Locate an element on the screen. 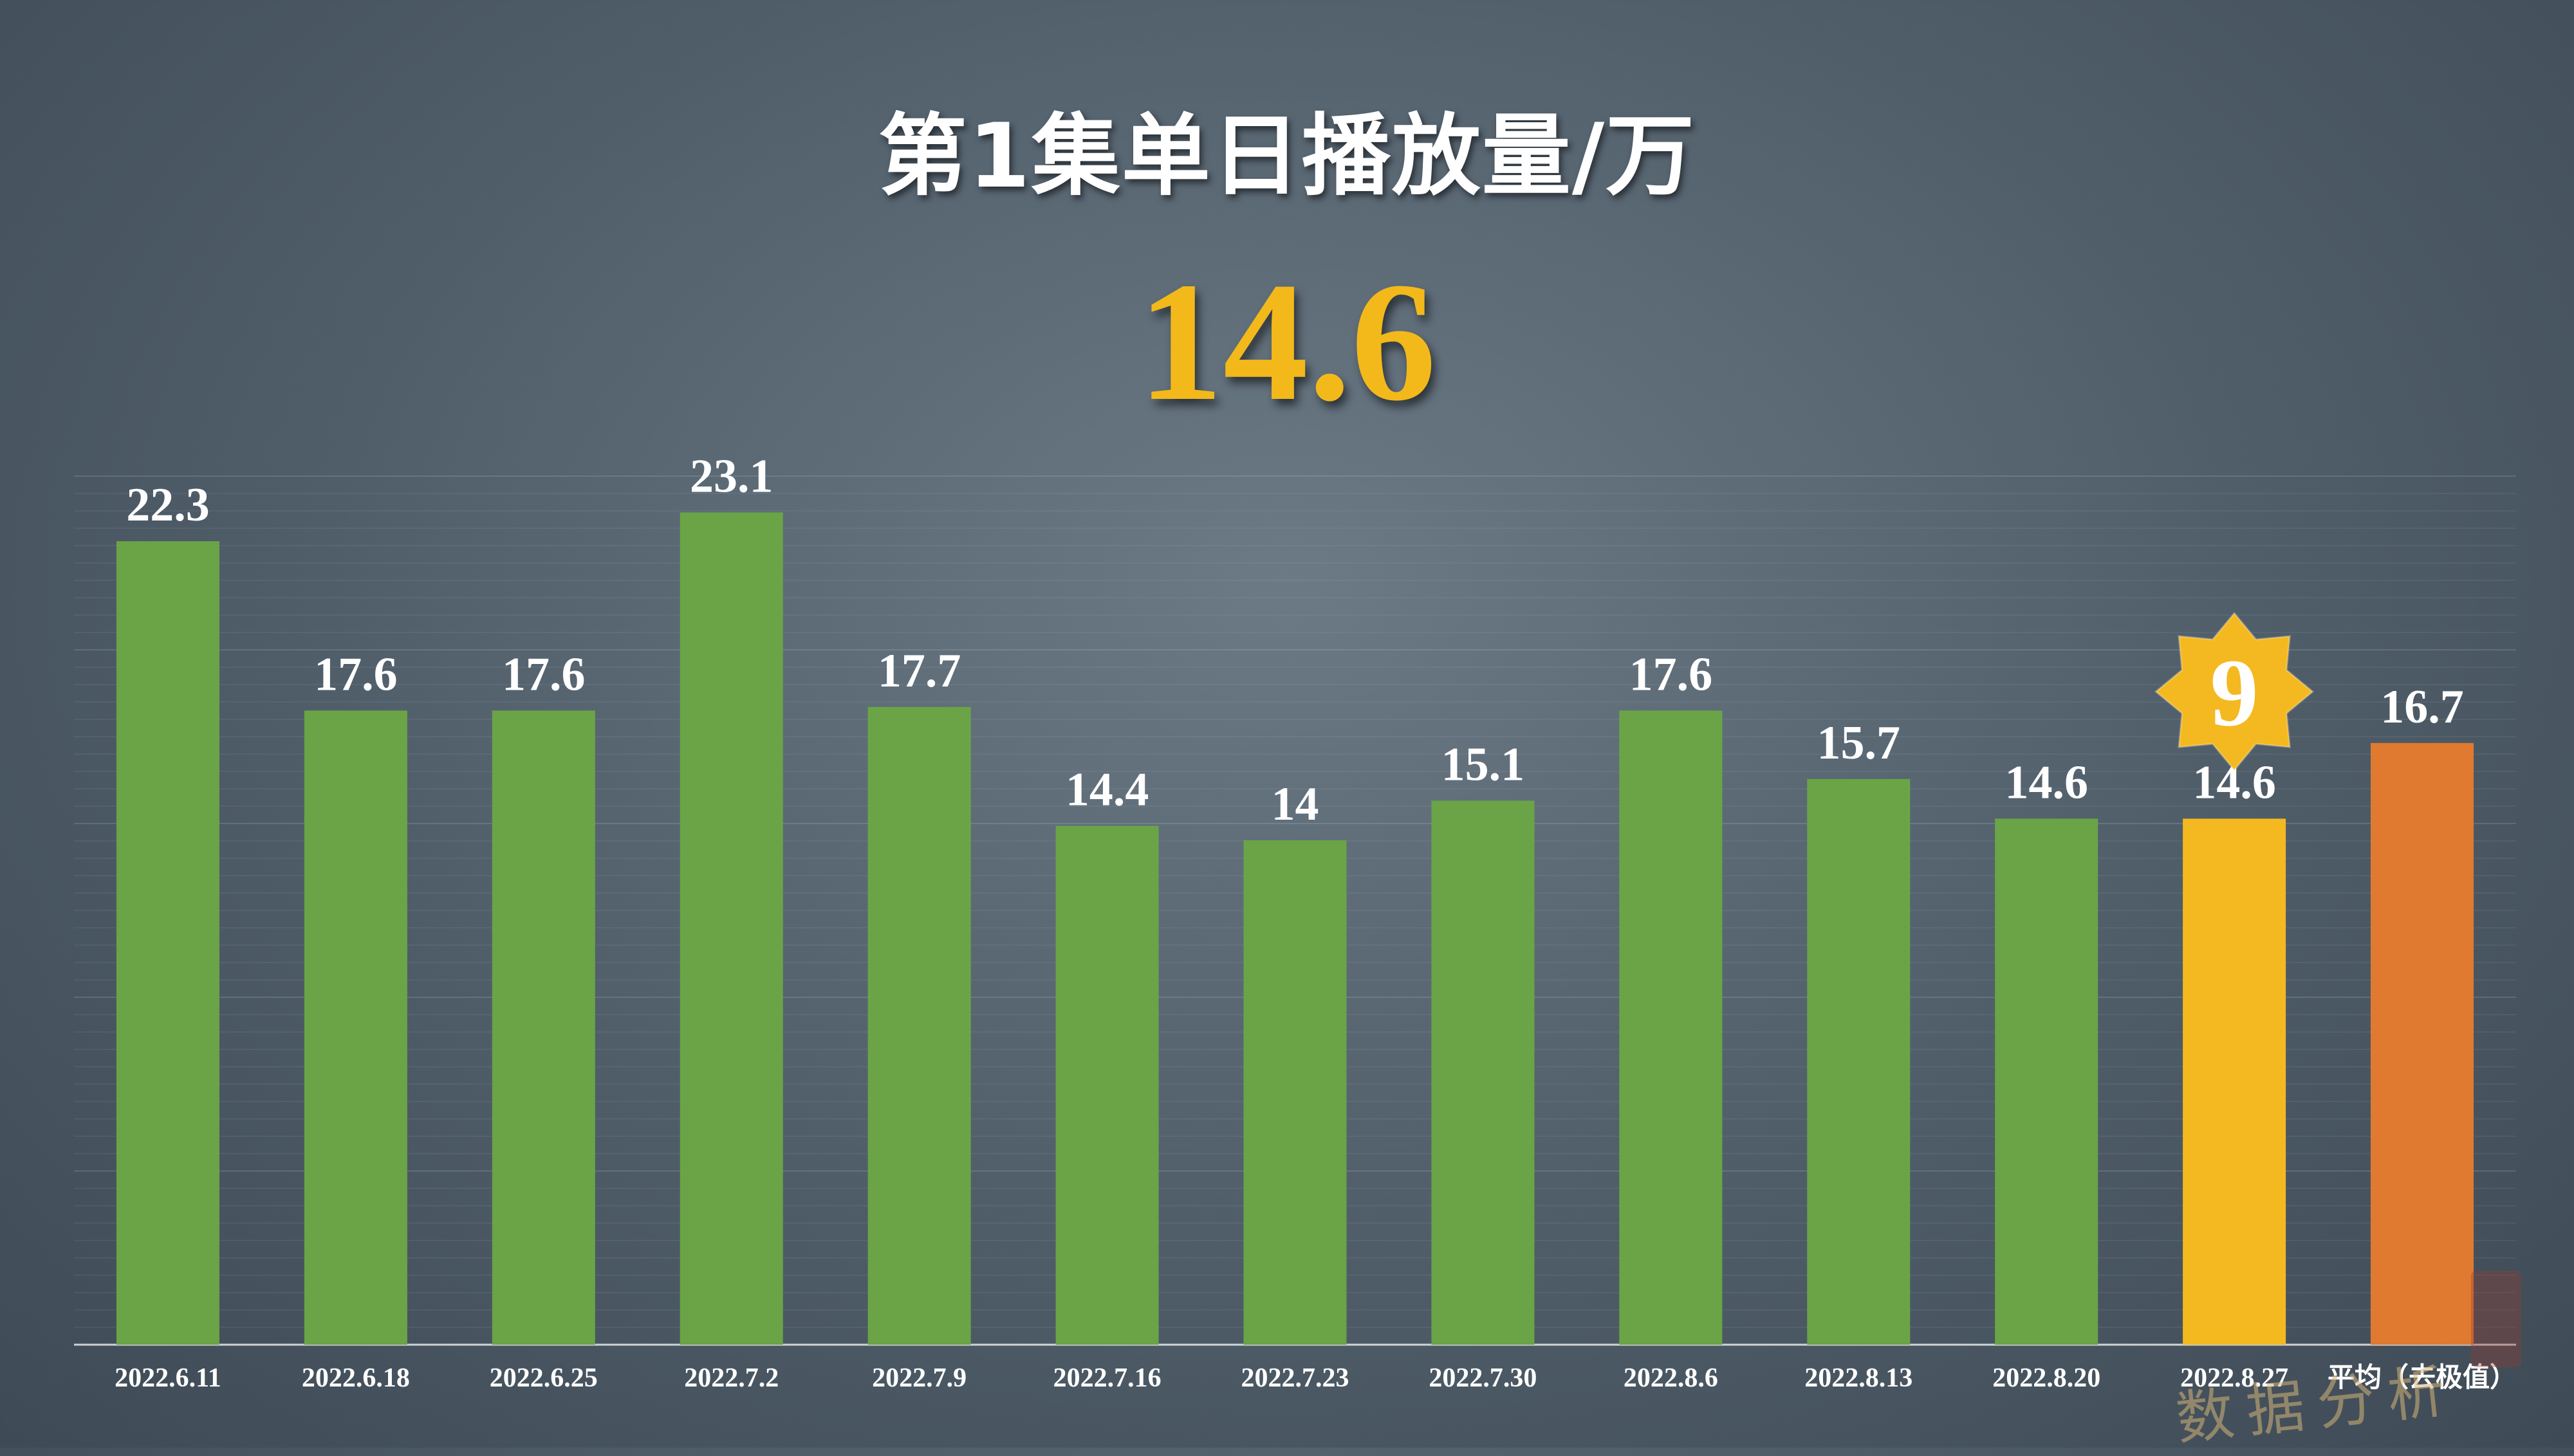  x-tick-label: 2022.6.25 is located at coordinates (544, 1378).